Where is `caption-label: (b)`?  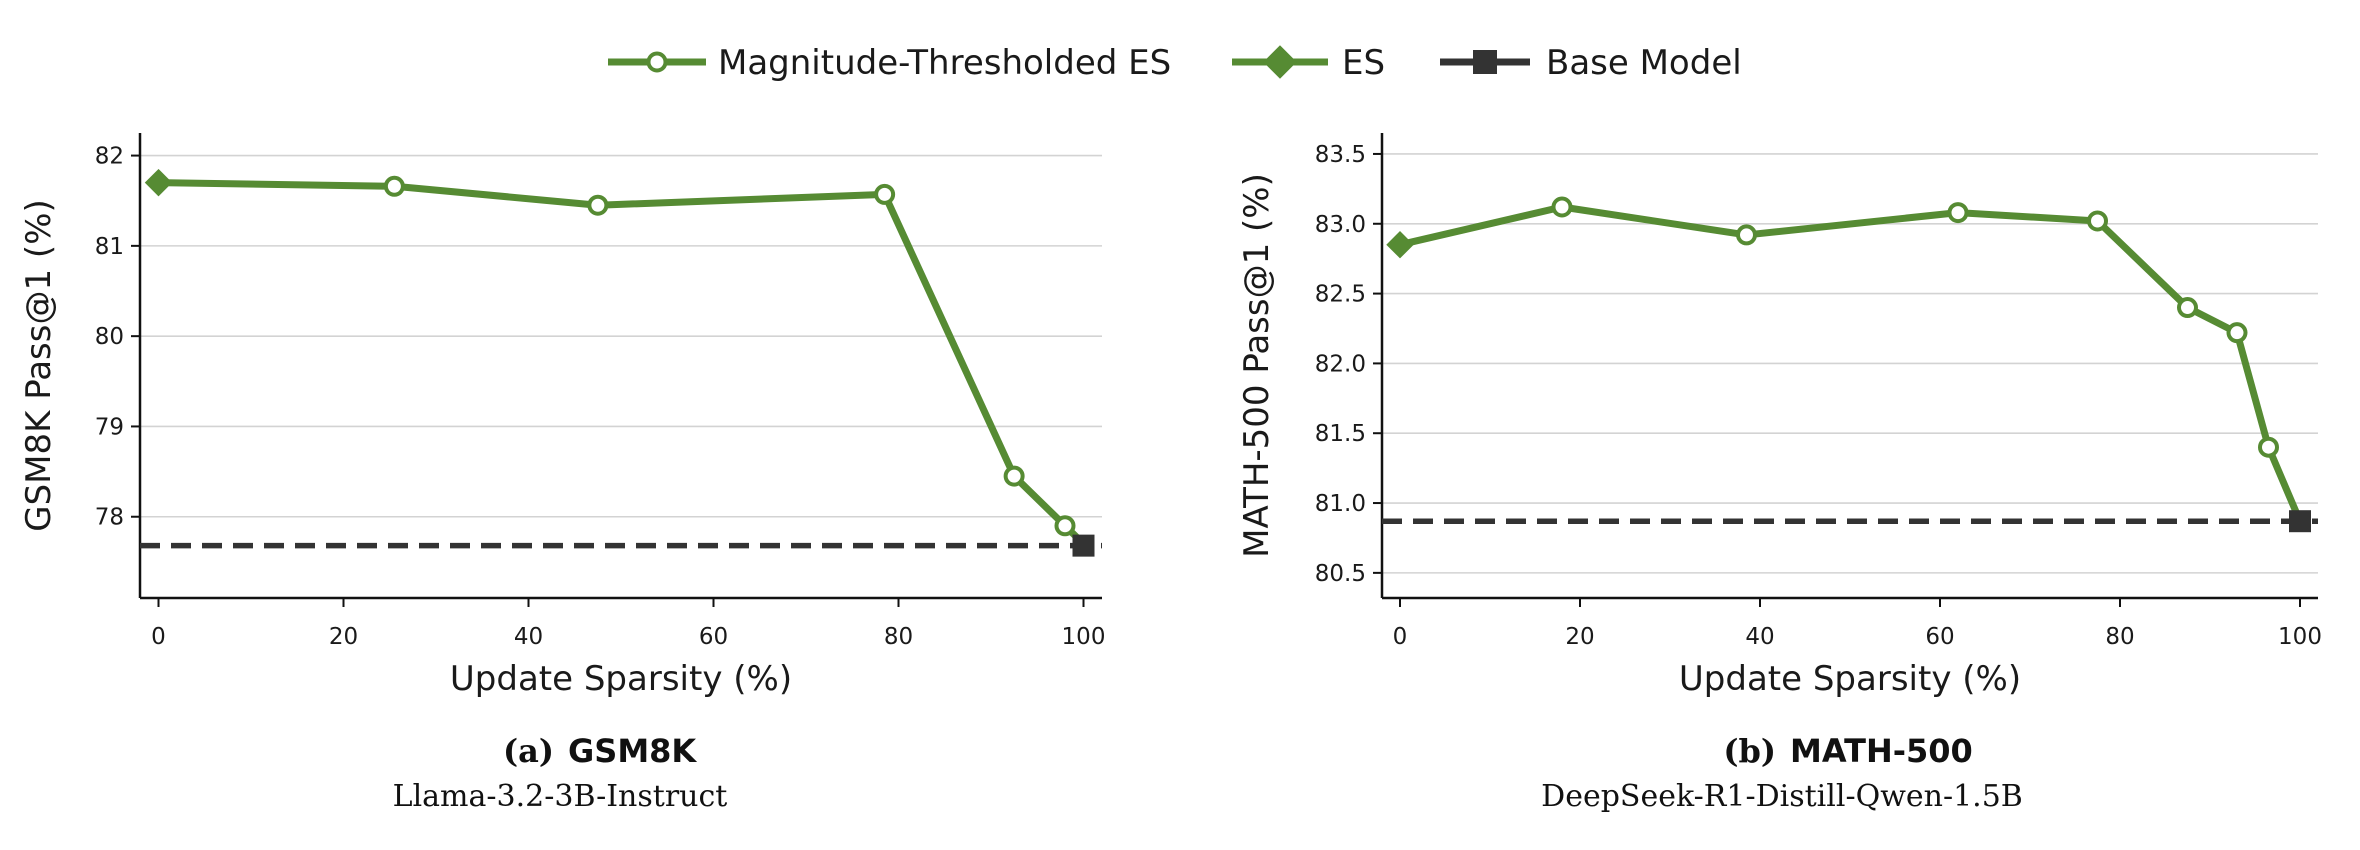 caption-label: (b) is located at coordinates (1749, 751).